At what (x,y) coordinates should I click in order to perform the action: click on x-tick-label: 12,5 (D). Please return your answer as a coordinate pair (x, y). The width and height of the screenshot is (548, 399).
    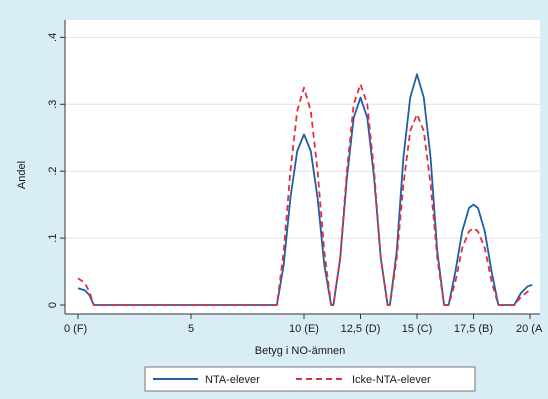
    Looking at the image, I should click on (361, 329).